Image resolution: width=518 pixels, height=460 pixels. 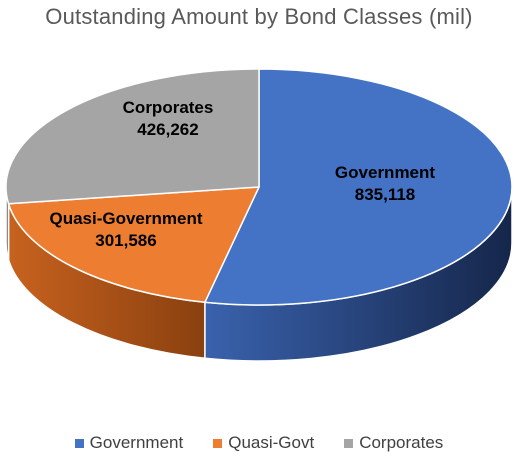 What do you see at coordinates (259, 16) in the screenshot?
I see `chart-title: Outstanding Amount by Bond Classes (mil)` at bounding box center [259, 16].